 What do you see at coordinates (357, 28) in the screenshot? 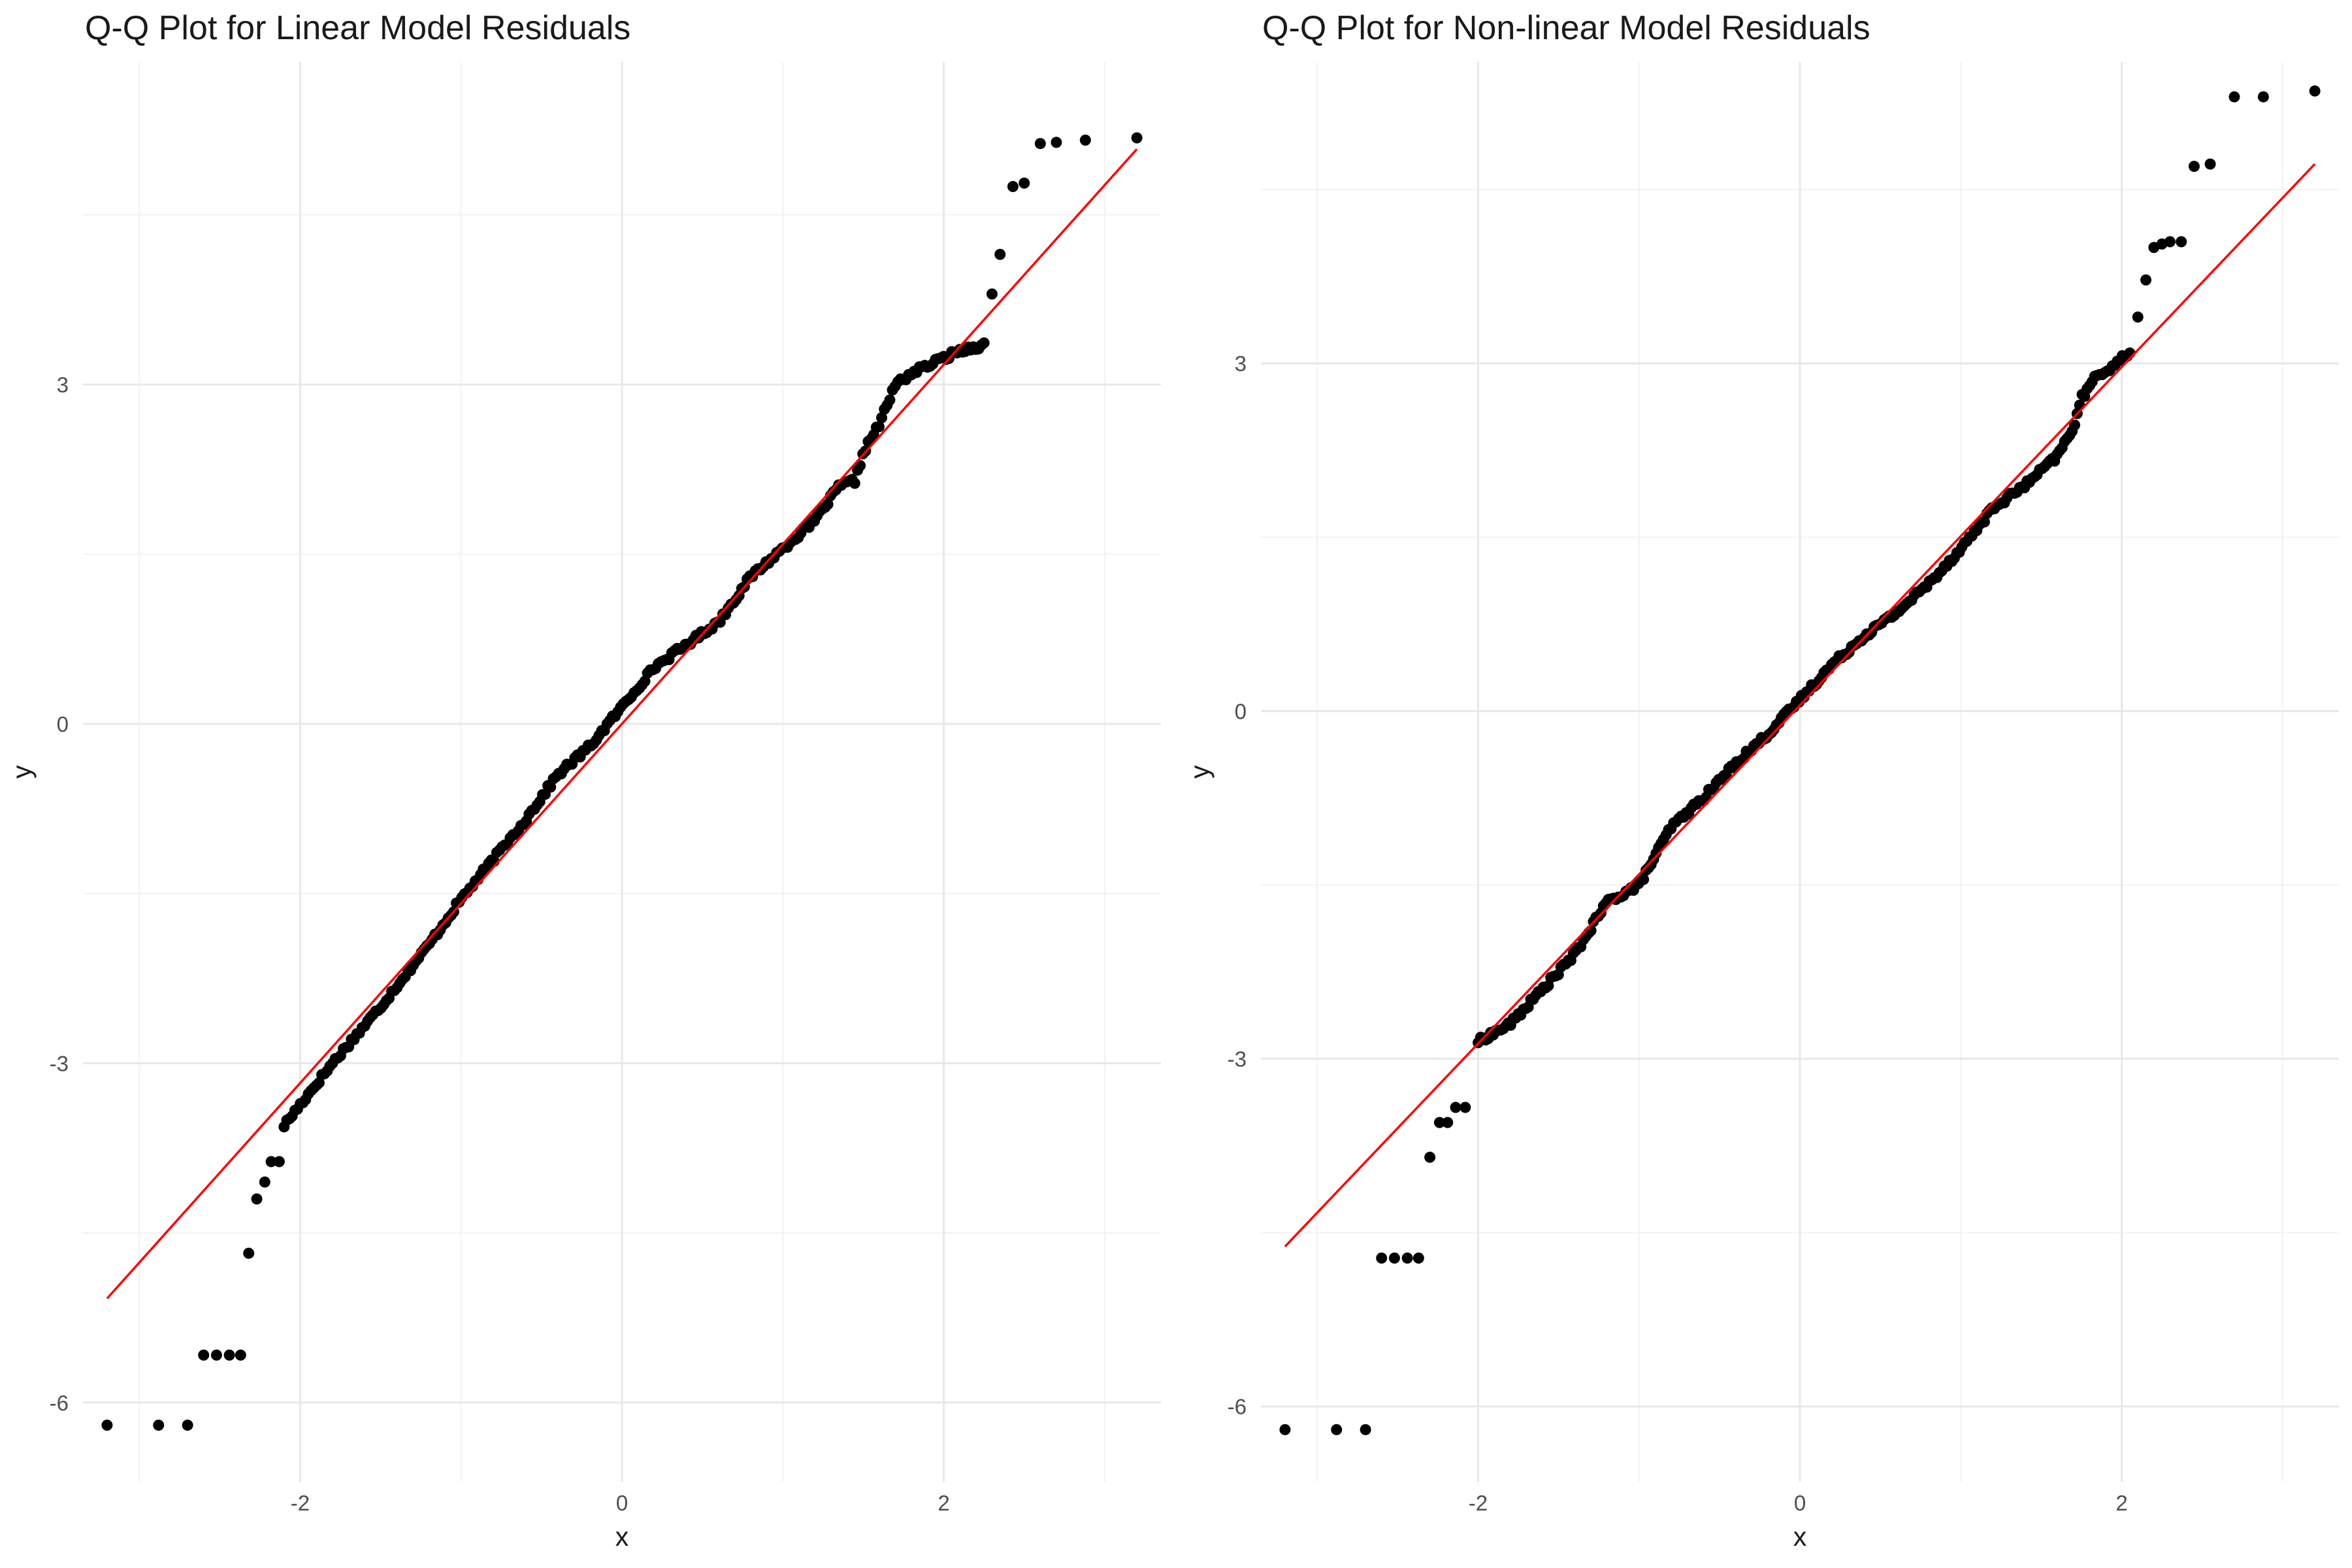
I see `panel-title: Q-Q Plot for Linear Model Residuals` at bounding box center [357, 28].